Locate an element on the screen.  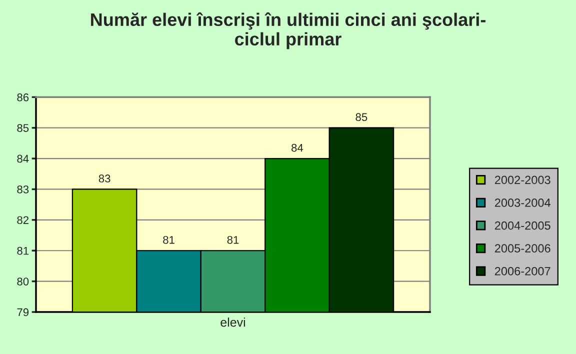
legend-label: 2002-2003 is located at coordinates (522, 180).